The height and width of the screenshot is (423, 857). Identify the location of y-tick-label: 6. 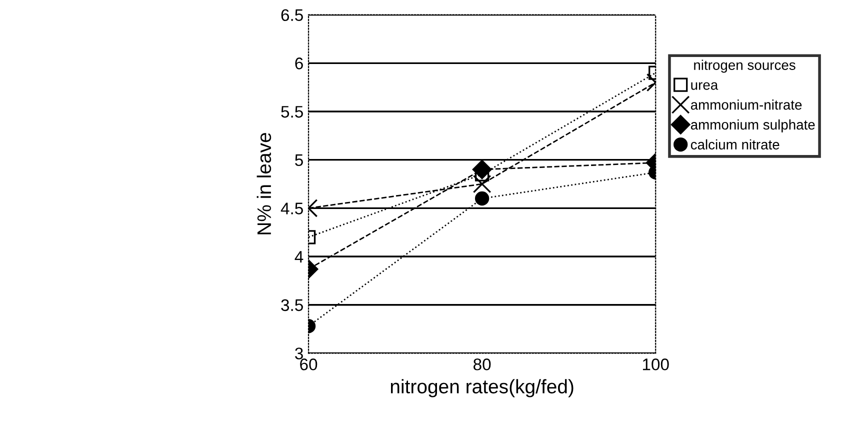
(299, 64).